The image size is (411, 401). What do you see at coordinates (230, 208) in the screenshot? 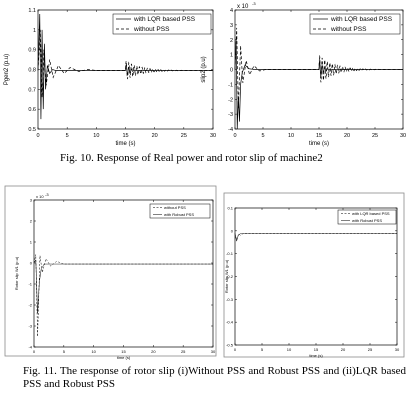
I see `fig11b-ytick-label: 0.1` at bounding box center [230, 208].